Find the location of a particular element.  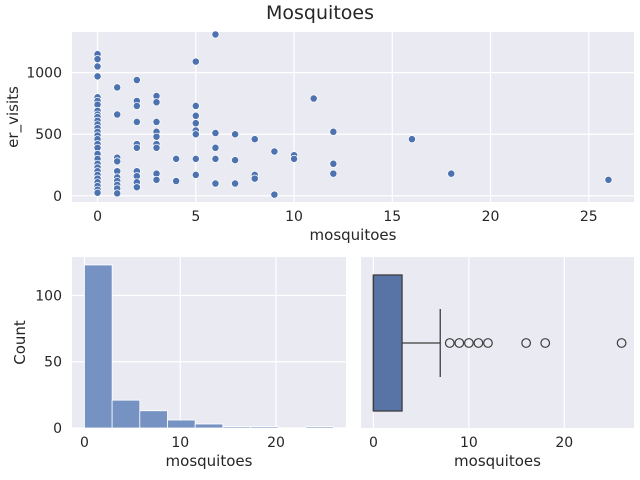

boxplot-marks is located at coordinates (499, 343).